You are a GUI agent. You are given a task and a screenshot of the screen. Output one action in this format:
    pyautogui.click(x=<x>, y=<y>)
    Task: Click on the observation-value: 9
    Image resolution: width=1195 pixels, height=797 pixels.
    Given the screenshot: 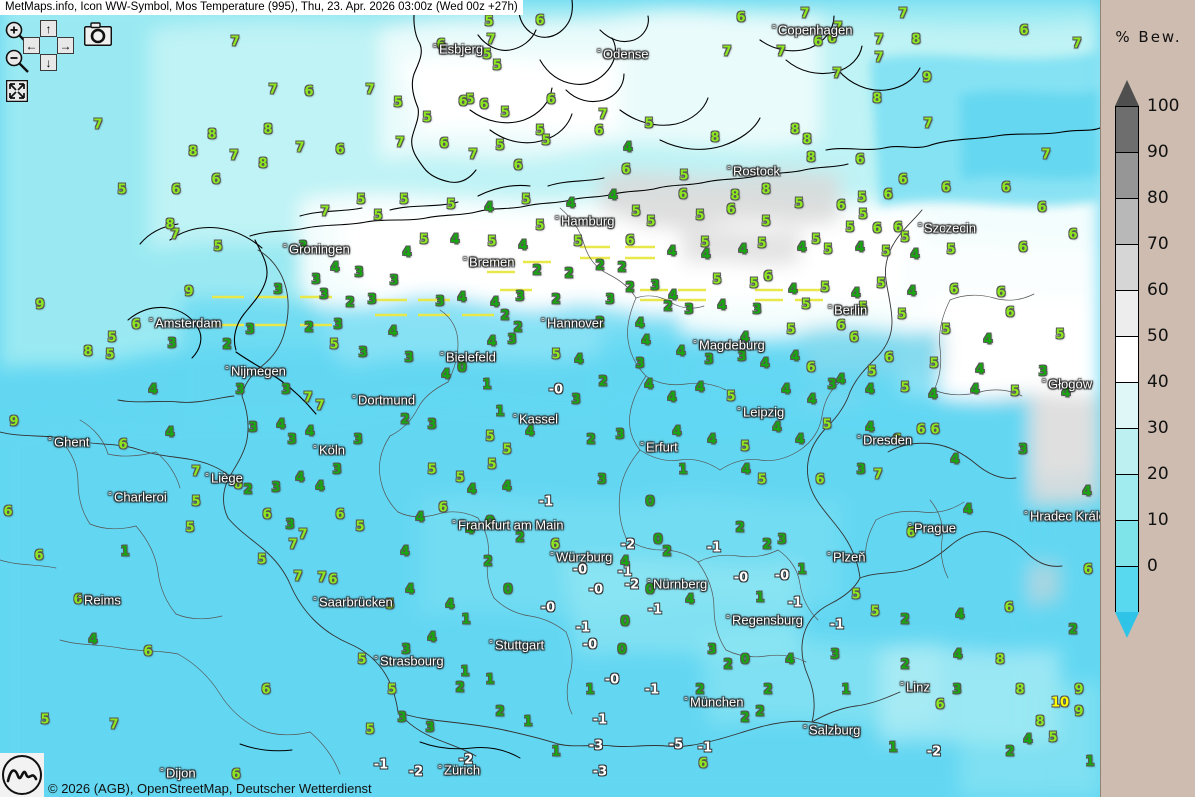 What is the action you would take?
    pyautogui.click(x=40, y=305)
    